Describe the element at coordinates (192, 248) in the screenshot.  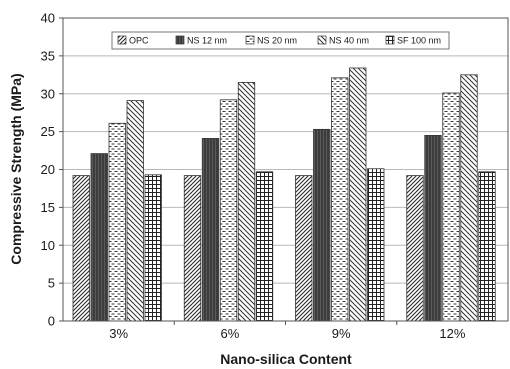
I see `bar-opc-6pct` at that location.